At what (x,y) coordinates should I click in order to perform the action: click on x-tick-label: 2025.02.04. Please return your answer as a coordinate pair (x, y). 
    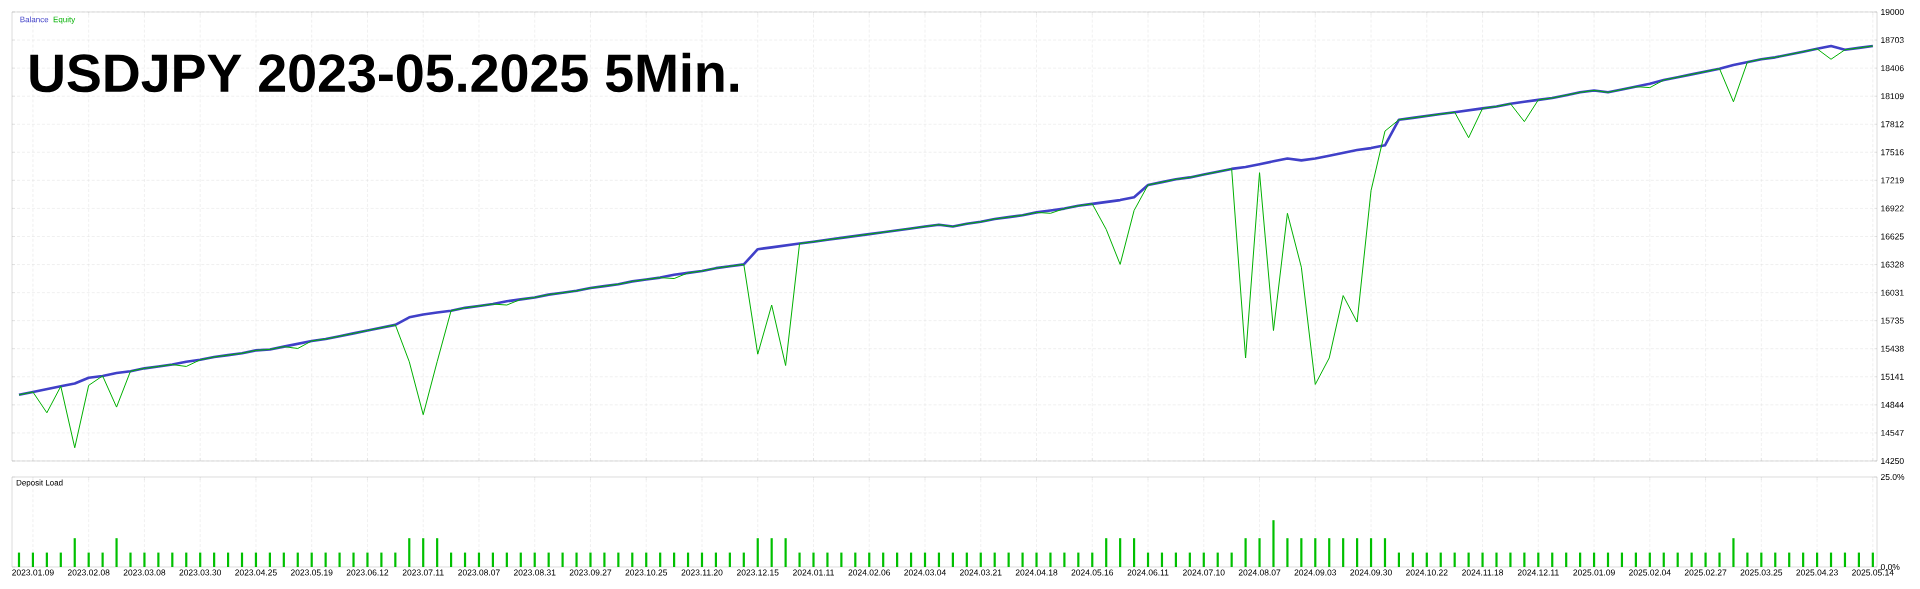
    Looking at the image, I should click on (1650, 572).